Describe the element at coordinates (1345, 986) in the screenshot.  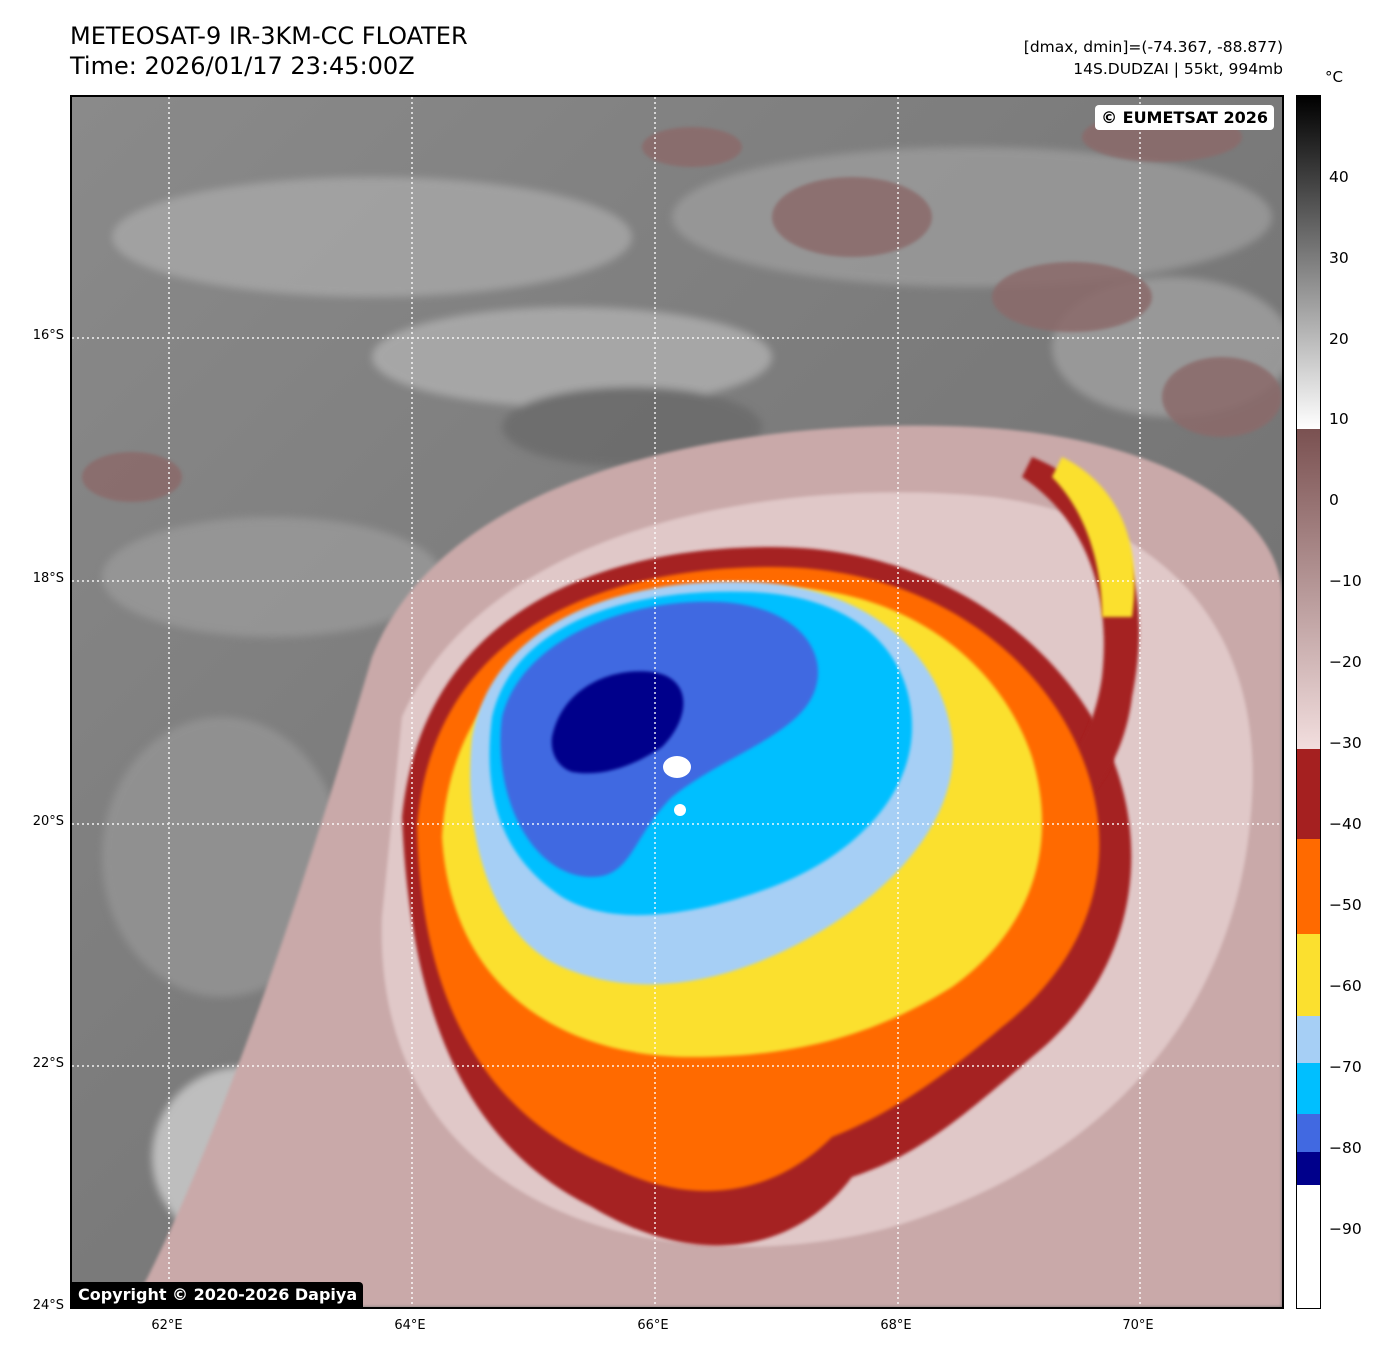
I see `colorbar-label-minus60: −60` at that location.